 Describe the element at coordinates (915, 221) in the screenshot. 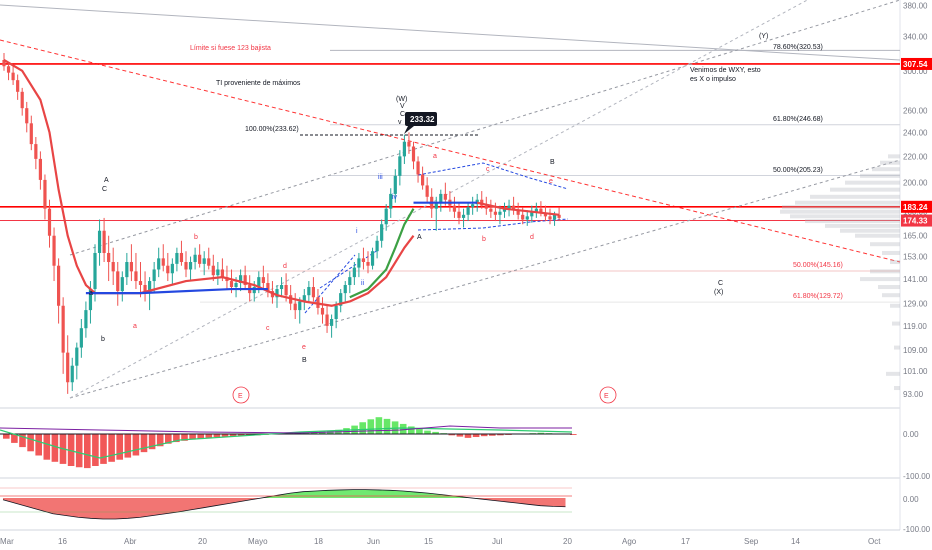

I see `price-badge-label: 174.33` at that location.